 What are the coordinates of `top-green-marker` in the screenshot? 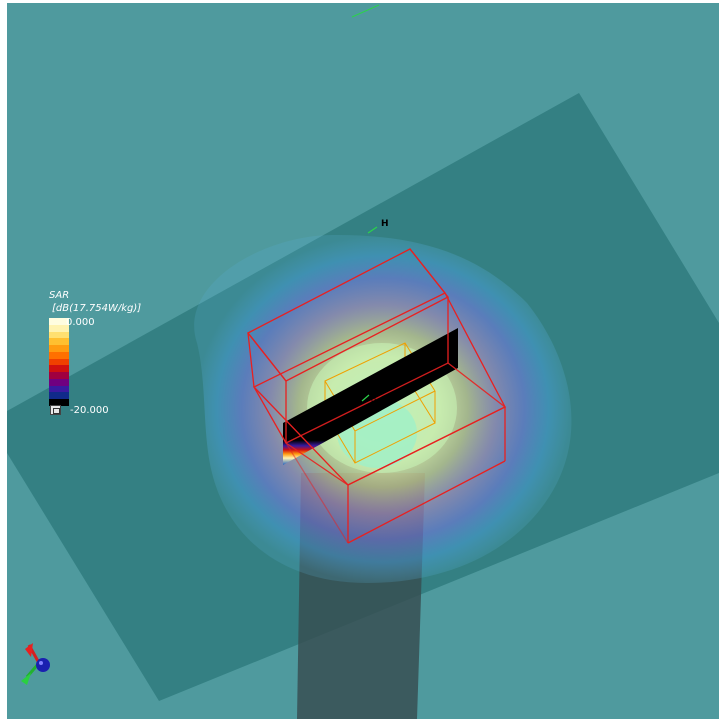 It's located at (365, 11).